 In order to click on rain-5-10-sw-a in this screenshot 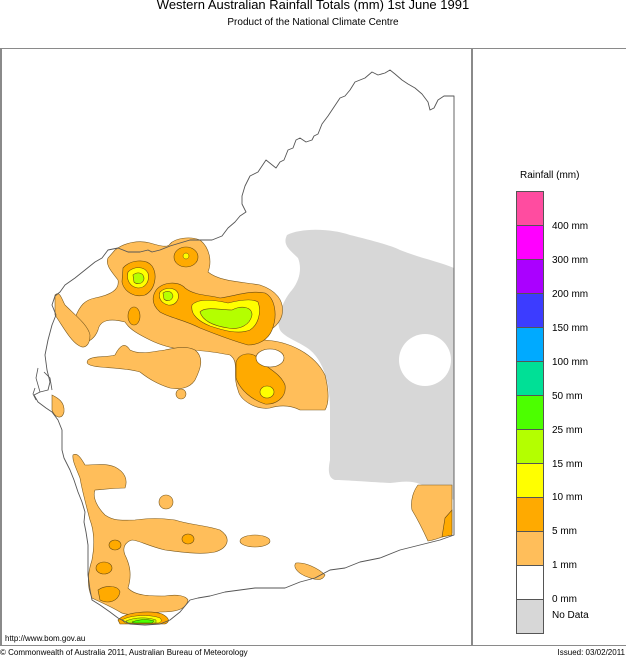, I will do `click(115, 545)`.